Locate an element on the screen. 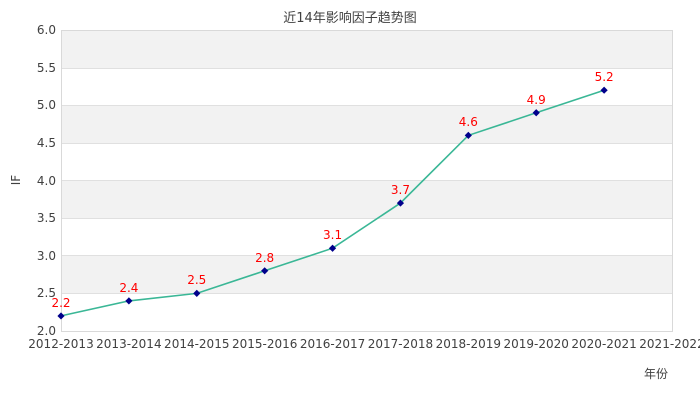 This screenshot has width=700, height=400. x-tick-label: 2020-2021 is located at coordinates (604, 344).